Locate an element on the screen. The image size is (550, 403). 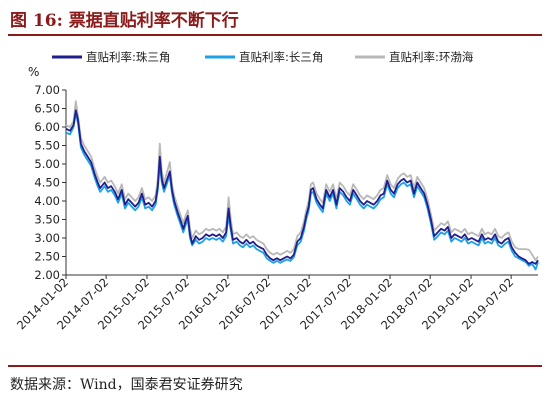
y-tick-label: 2.00 is located at coordinates (47, 275).